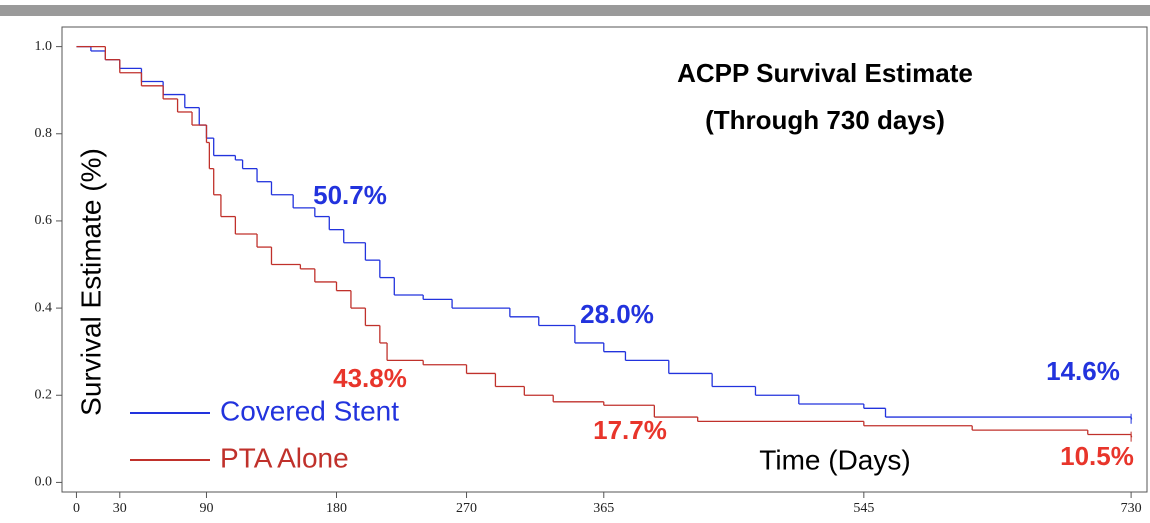 This screenshot has height=523, width=1150. What do you see at coordinates (575, 10) in the screenshot?
I see `top-bar` at bounding box center [575, 10].